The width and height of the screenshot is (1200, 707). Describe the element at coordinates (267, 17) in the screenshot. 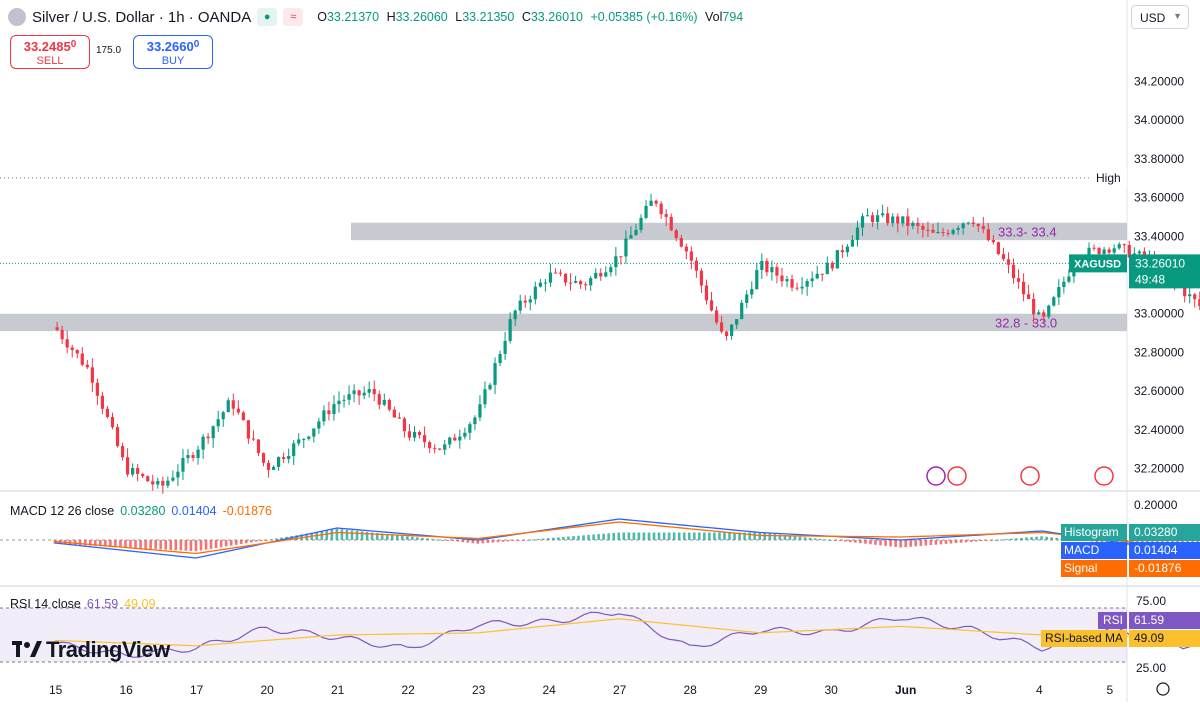

I see `market-status-icon: ●` at that location.